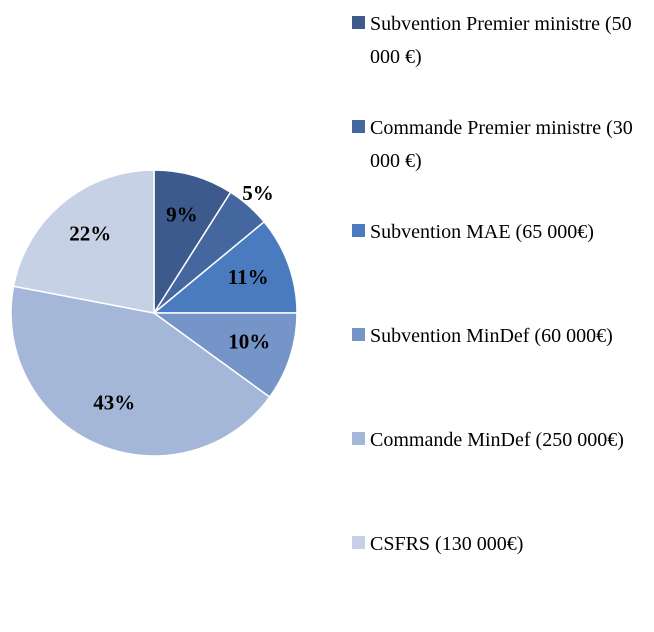 The height and width of the screenshot is (632, 654). What do you see at coordinates (497, 268) in the screenshot?
I see `legend-item: Subvention MAE (65 000€)` at bounding box center [497, 268].